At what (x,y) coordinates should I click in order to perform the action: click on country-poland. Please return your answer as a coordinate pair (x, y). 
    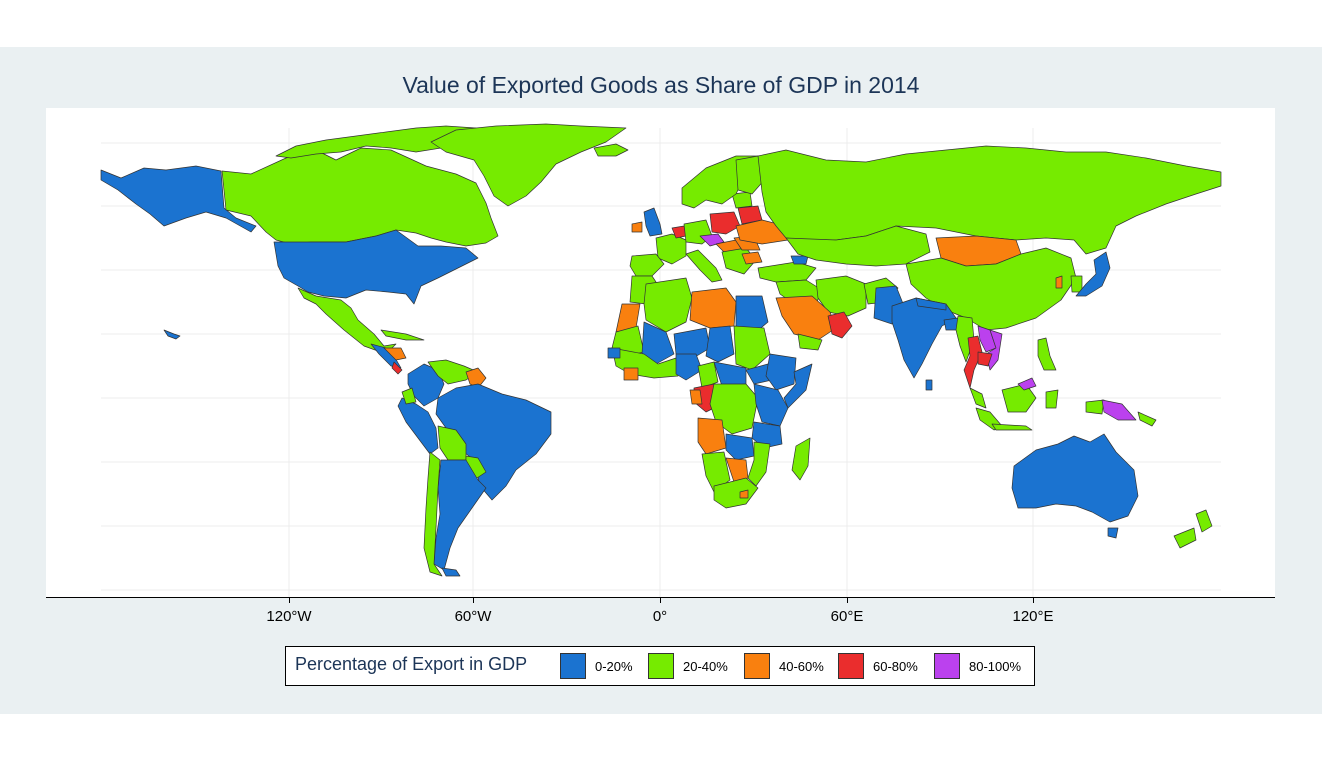
    Looking at the image, I should click on (725, 223).